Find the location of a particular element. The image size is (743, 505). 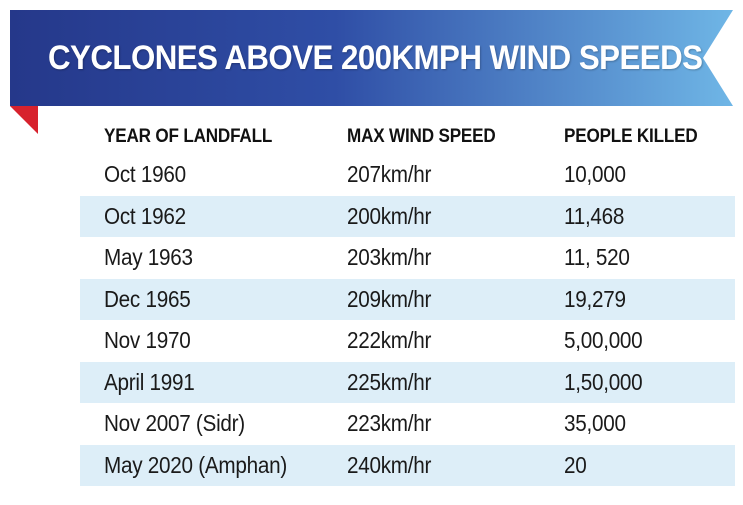

wind-speed-cell: 209km/hr is located at coordinates (389, 298).